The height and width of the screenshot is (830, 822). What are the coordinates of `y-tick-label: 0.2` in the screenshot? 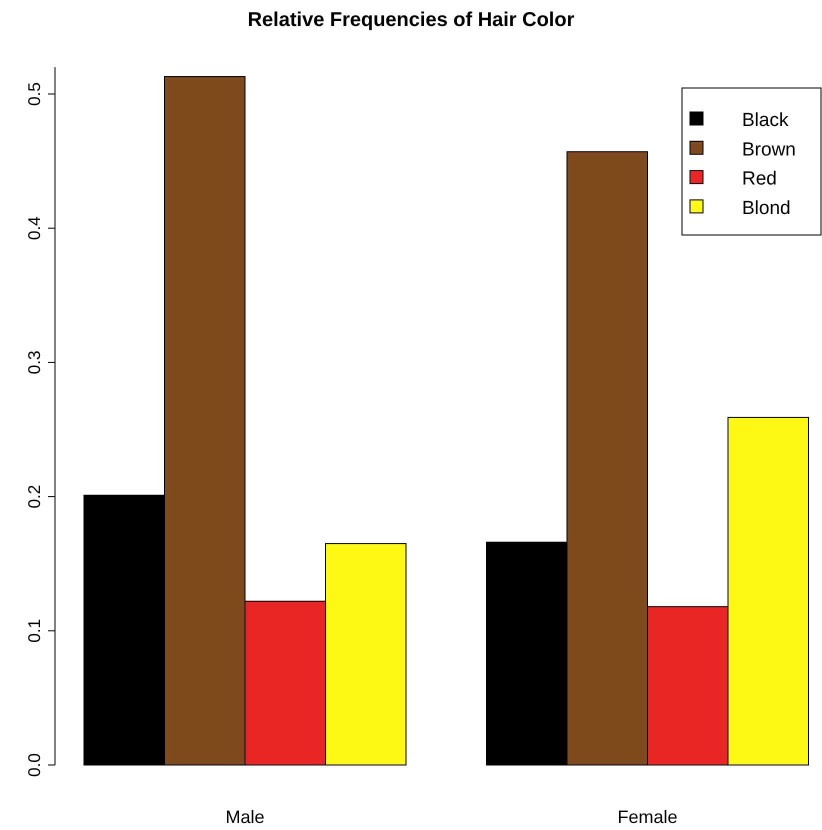 It's located at (34, 496).